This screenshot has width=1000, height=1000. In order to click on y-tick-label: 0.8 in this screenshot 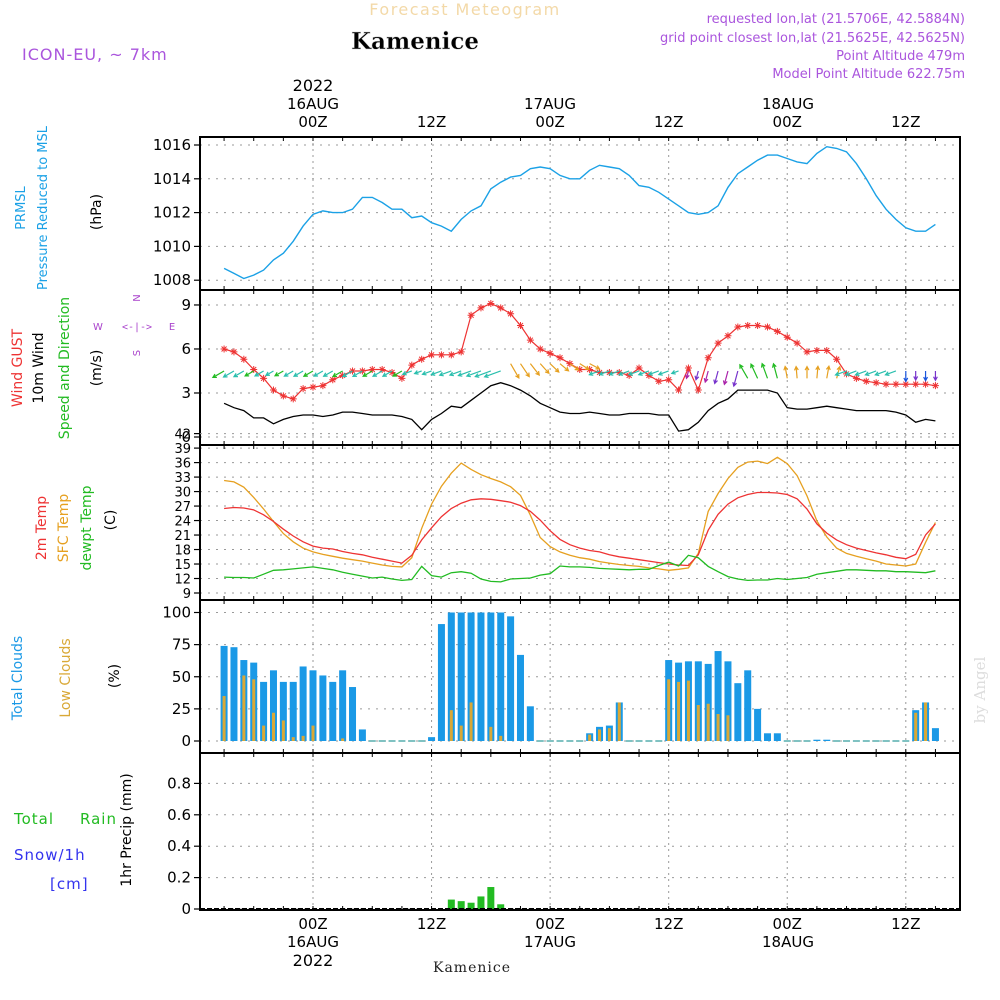, I will do `click(179, 783)`.